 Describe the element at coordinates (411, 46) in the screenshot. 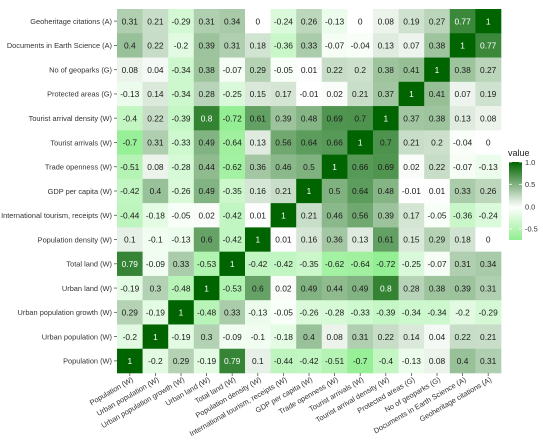

I see `heatmap-cell-value: 0.07` at that location.